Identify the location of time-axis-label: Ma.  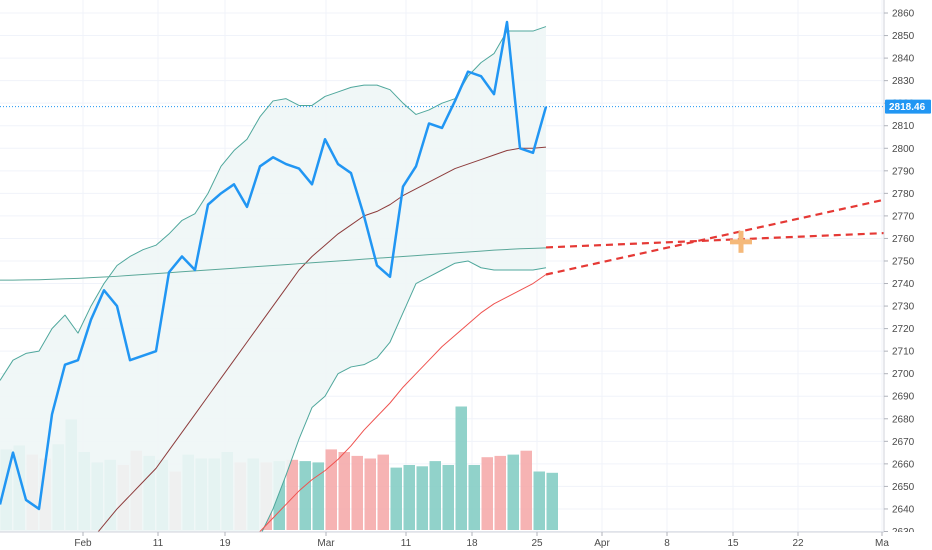
(882, 543).